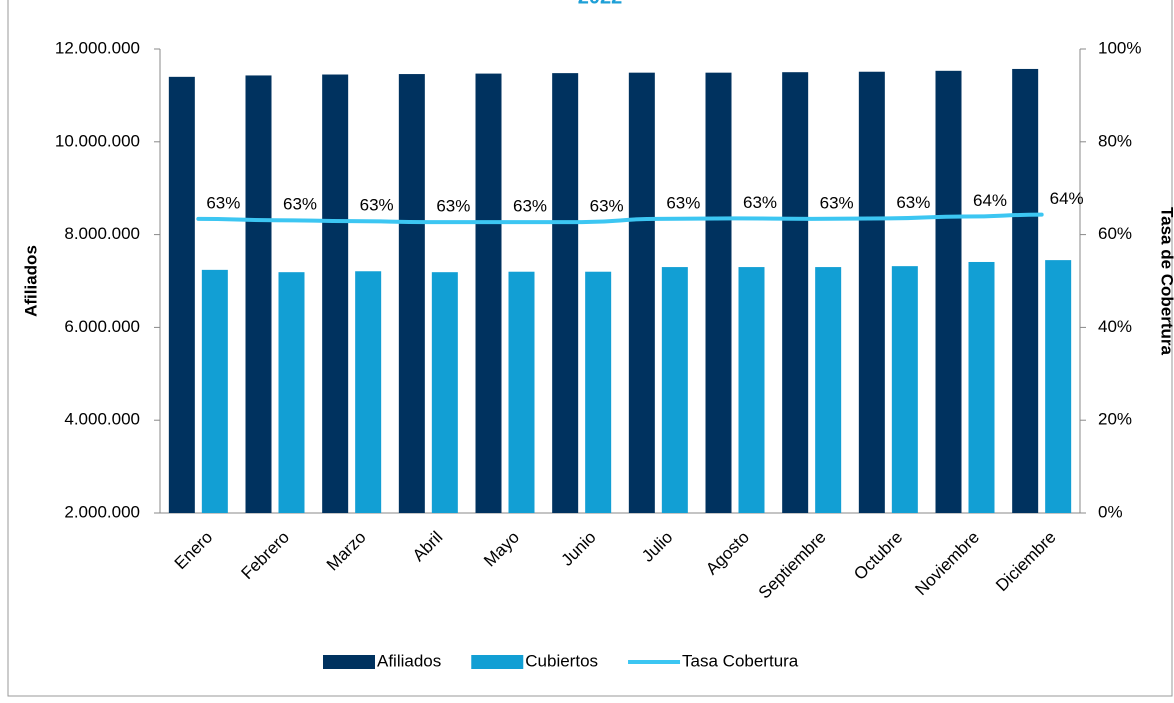 The width and height of the screenshot is (1174, 703). I want to click on y-tick-label: 10.000.000, so click(97, 140).